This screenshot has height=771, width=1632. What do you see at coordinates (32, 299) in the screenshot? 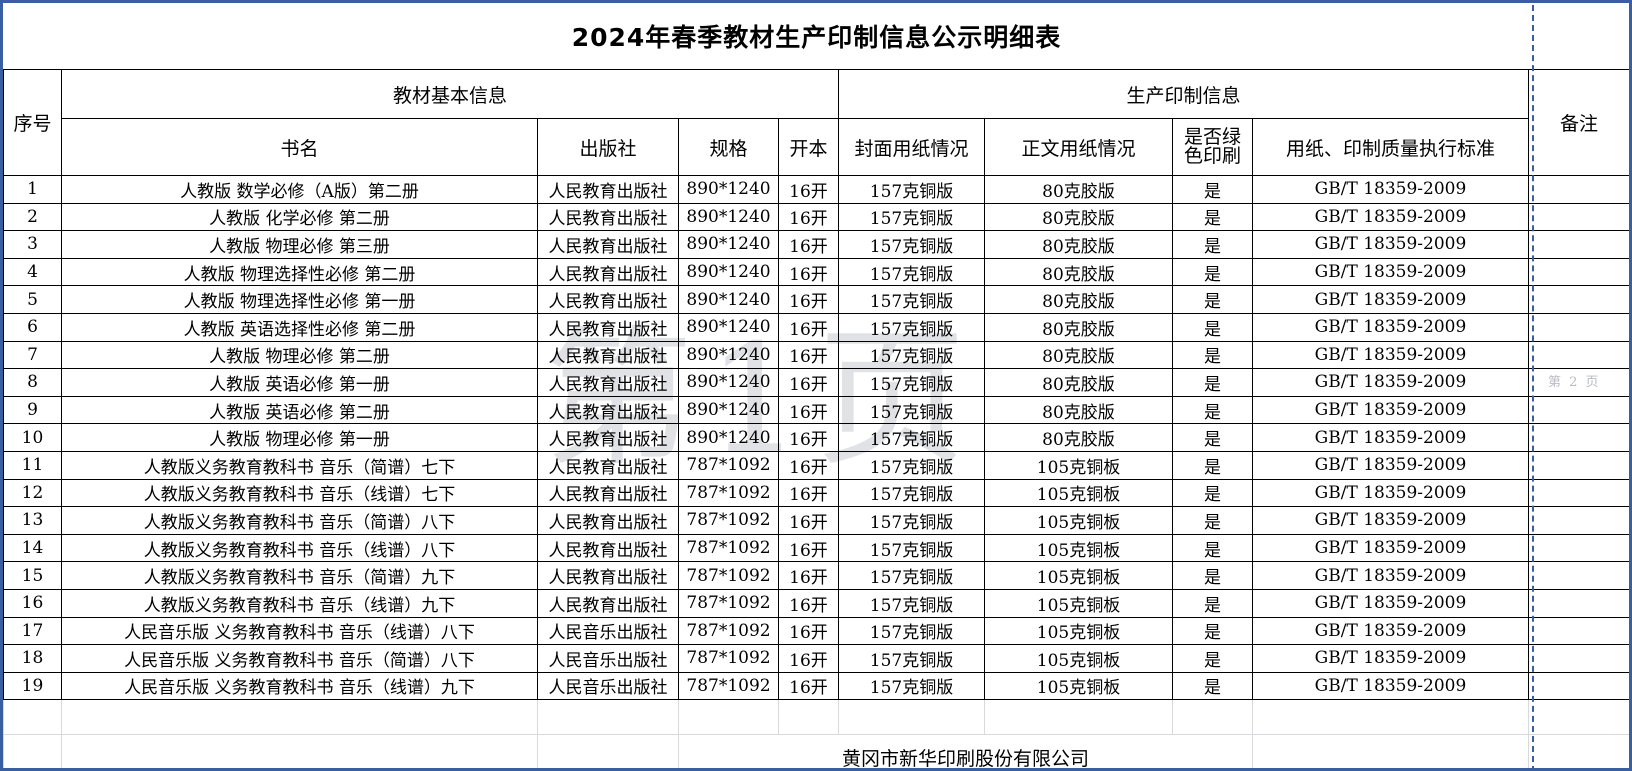
I see `cell-index: 5` at bounding box center [32, 299].